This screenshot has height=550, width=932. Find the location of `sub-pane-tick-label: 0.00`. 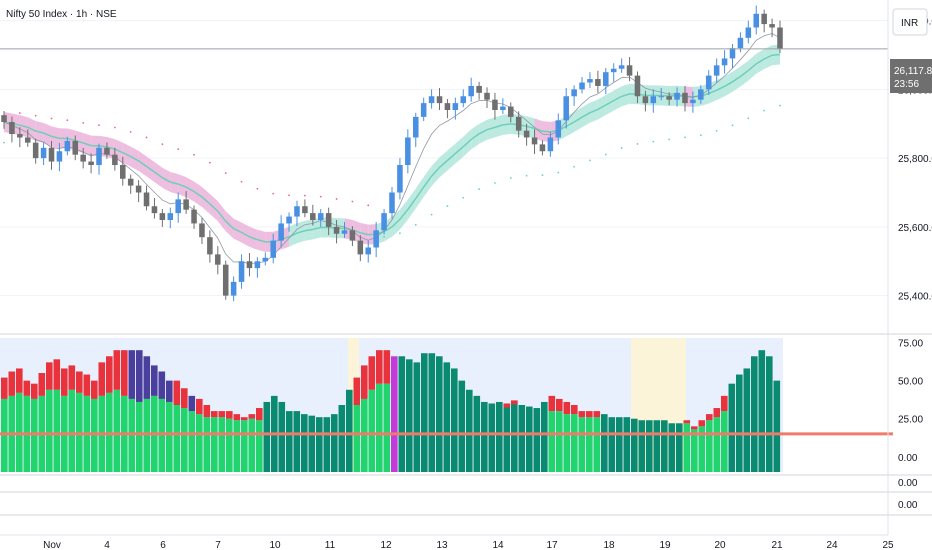

sub-pane-tick-label: 0.00 is located at coordinates (908, 483).